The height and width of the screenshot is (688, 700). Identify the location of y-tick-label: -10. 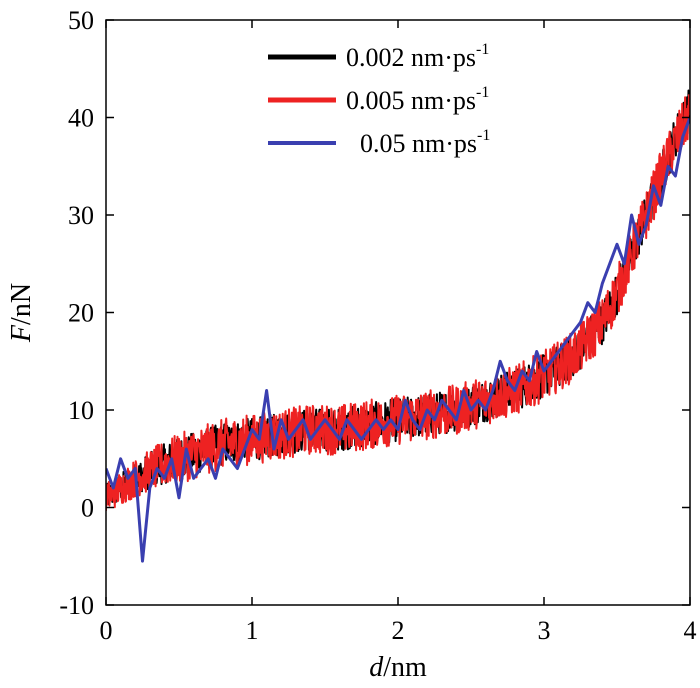
(76, 605).